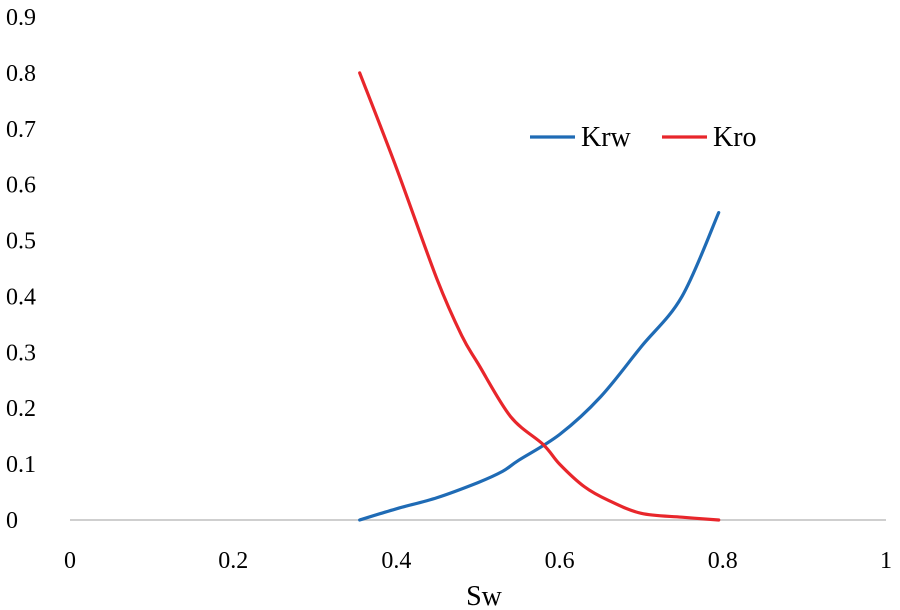 This screenshot has width=900, height=610. I want to click on x-tick-label: 1, so click(886, 561).